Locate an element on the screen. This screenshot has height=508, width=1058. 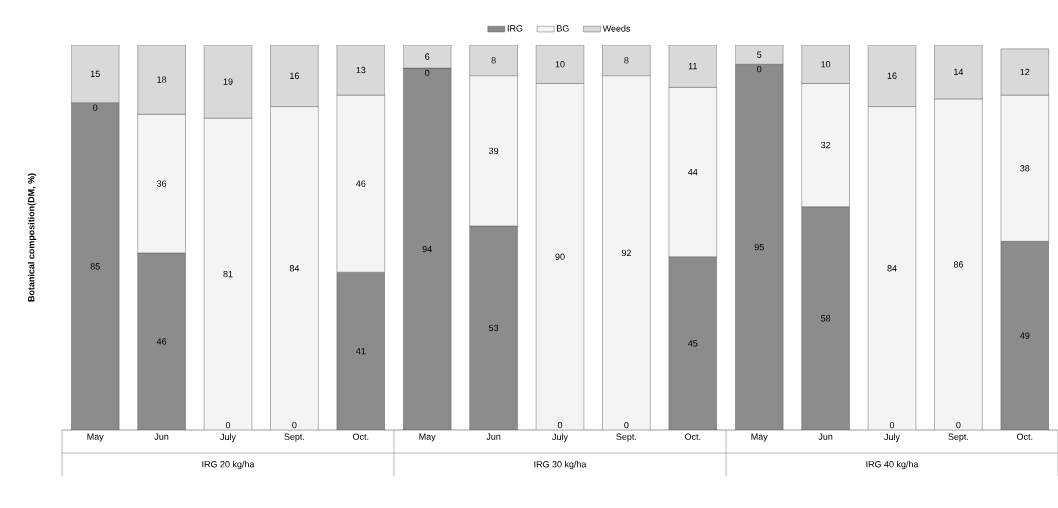
data-label: 45 is located at coordinates (693, 343).